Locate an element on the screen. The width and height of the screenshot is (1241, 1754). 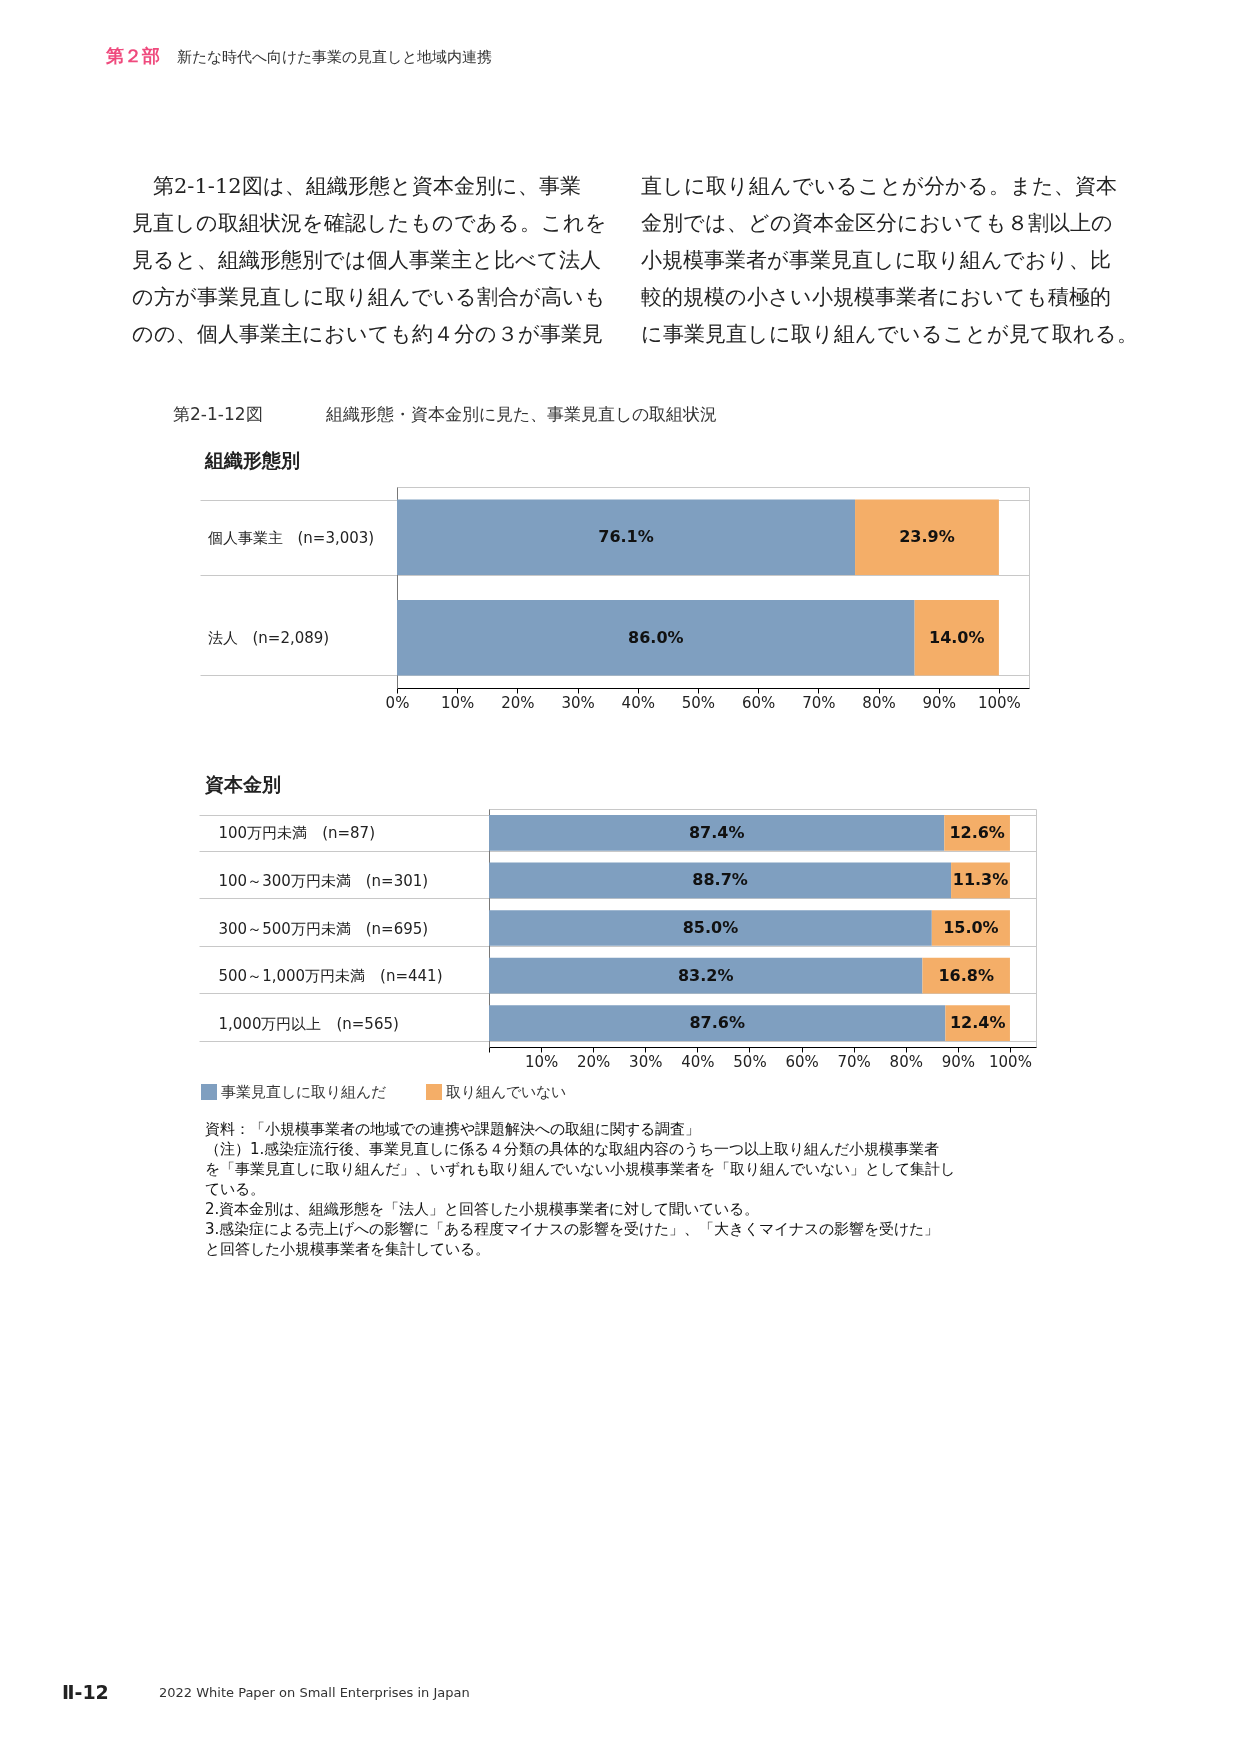
data-label: 11.3% is located at coordinates (980, 880).